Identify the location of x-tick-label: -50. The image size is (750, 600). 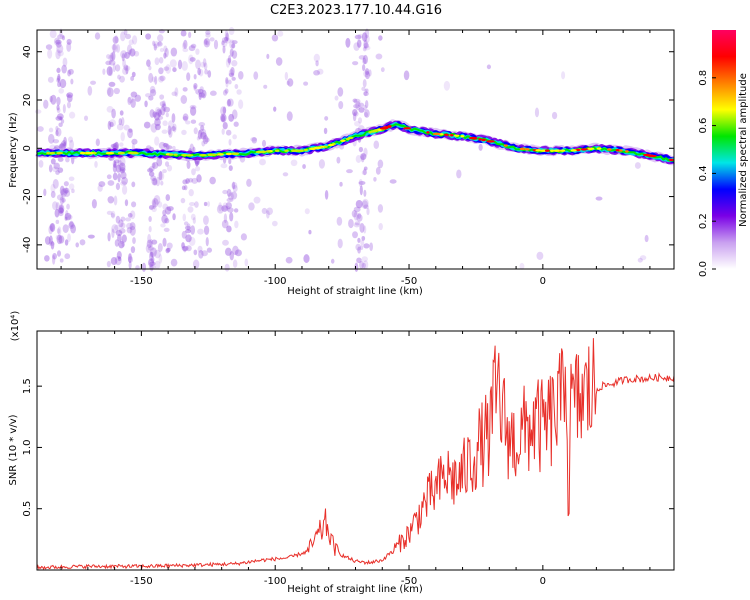
(409, 581).